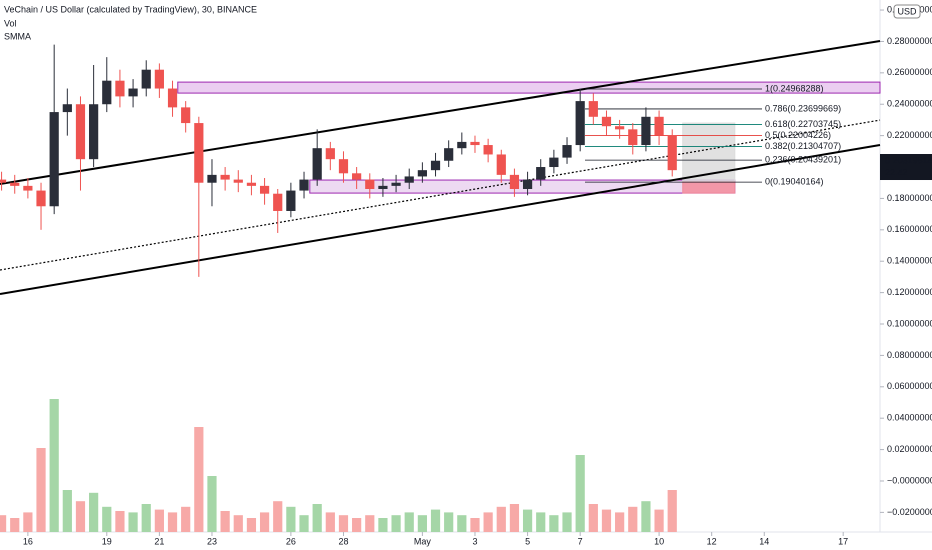  What do you see at coordinates (291, 541) in the screenshot?
I see `x-tick-label: 26` at bounding box center [291, 541].